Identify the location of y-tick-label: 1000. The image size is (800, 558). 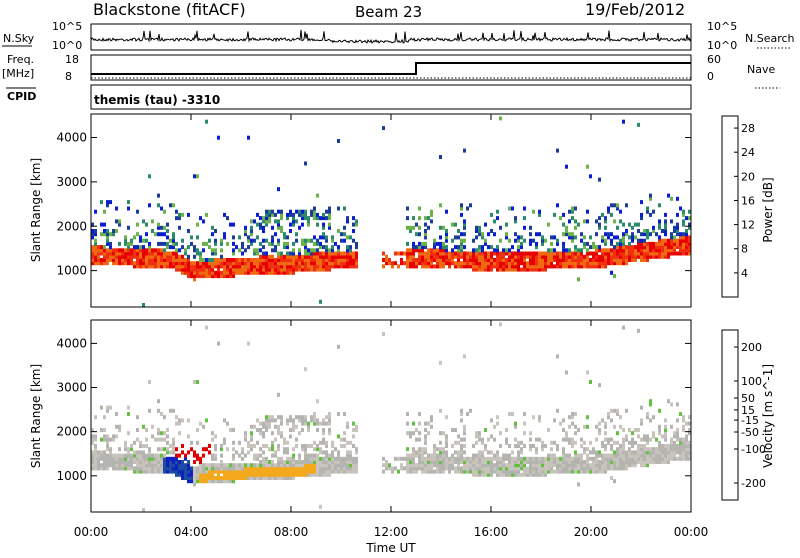
(71, 271).